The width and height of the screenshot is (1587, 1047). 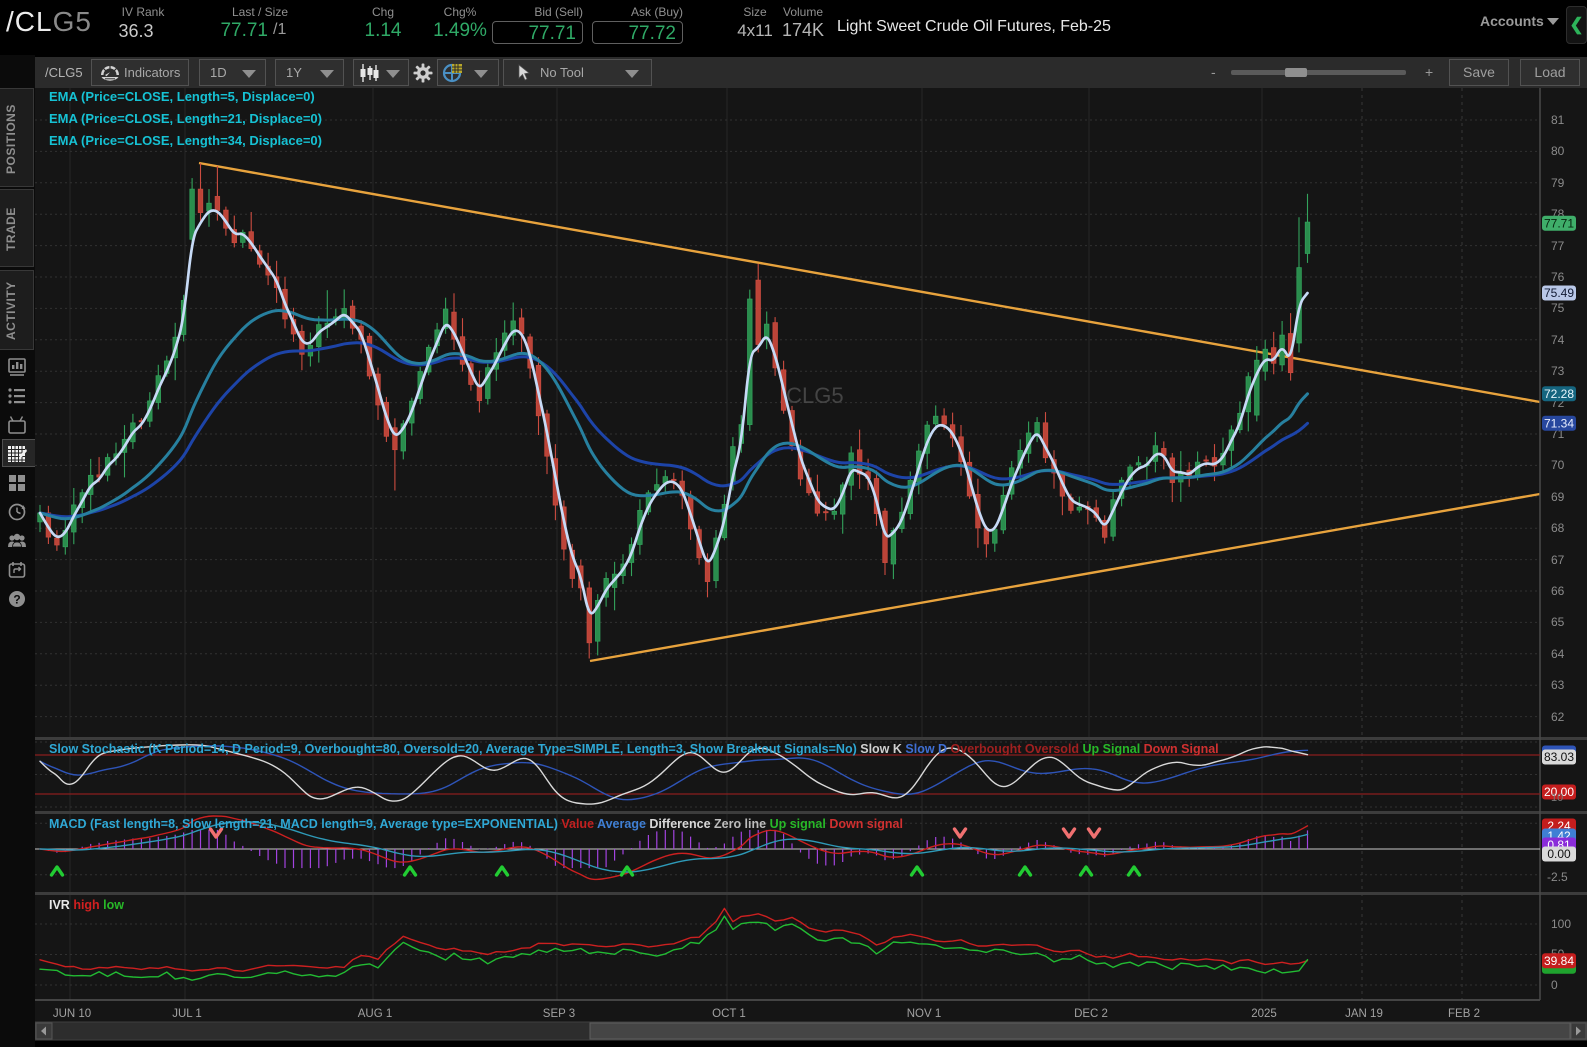 I want to click on svg-text: 67, so click(x=1558, y=560).